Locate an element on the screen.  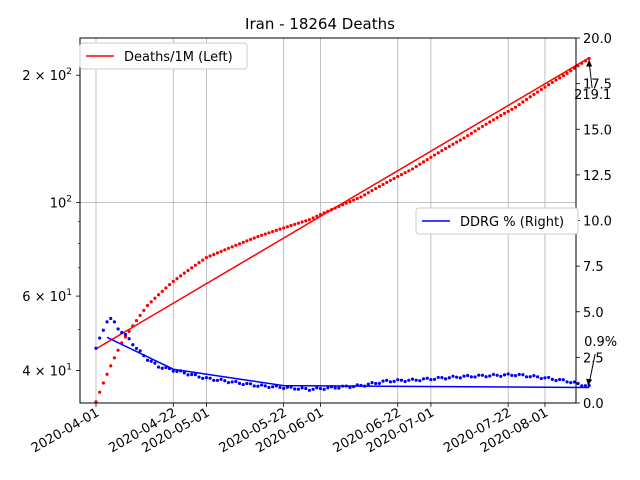
left-tick-label: 6 × 10¹ is located at coordinates (47, 296).